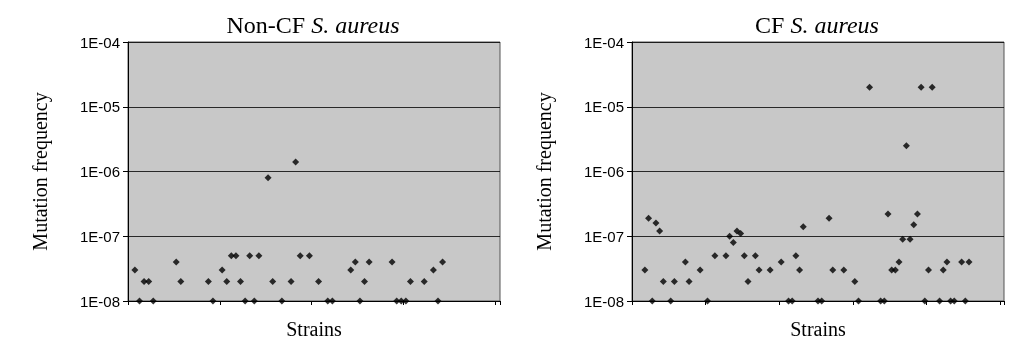  What do you see at coordinates (817, 25) in the screenshot?
I see `chart-title: CF S. aureus` at bounding box center [817, 25].